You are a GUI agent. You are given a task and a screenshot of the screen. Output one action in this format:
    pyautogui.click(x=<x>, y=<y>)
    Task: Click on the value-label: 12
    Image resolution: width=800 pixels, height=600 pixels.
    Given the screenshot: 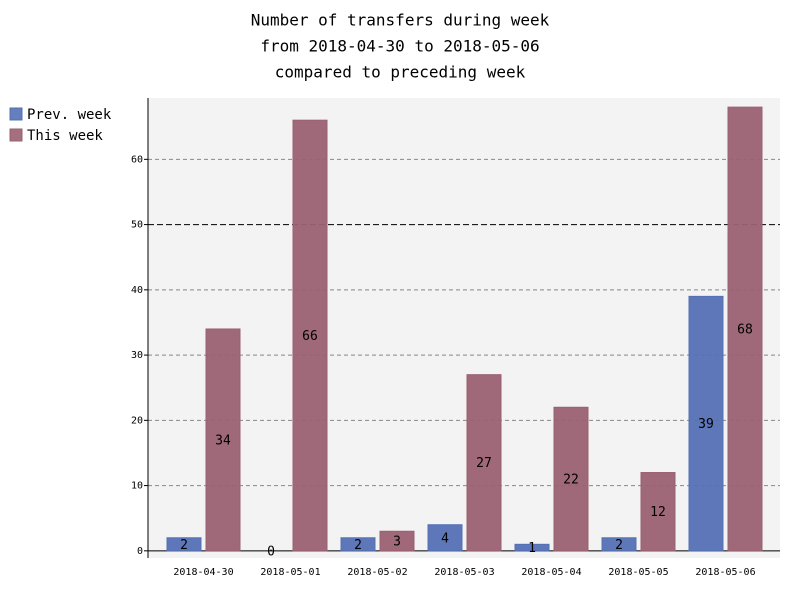 What is the action you would take?
    pyautogui.click(x=658, y=512)
    